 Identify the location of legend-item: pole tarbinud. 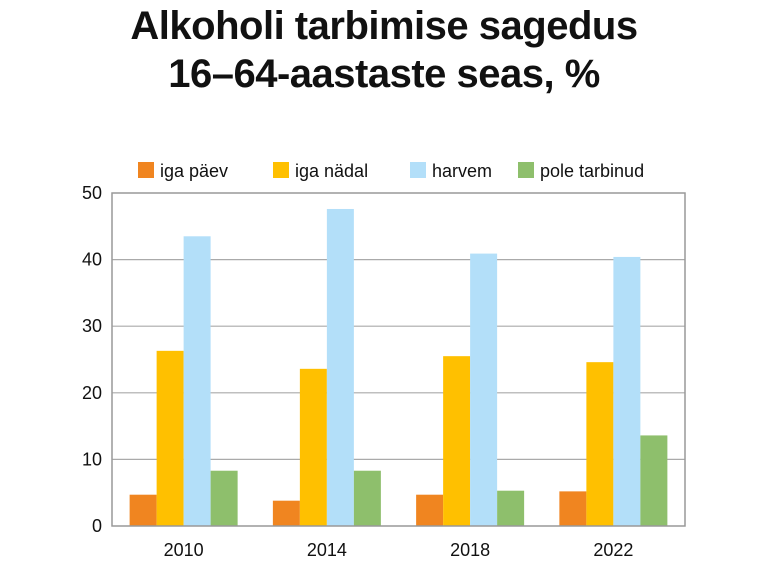
(581, 171).